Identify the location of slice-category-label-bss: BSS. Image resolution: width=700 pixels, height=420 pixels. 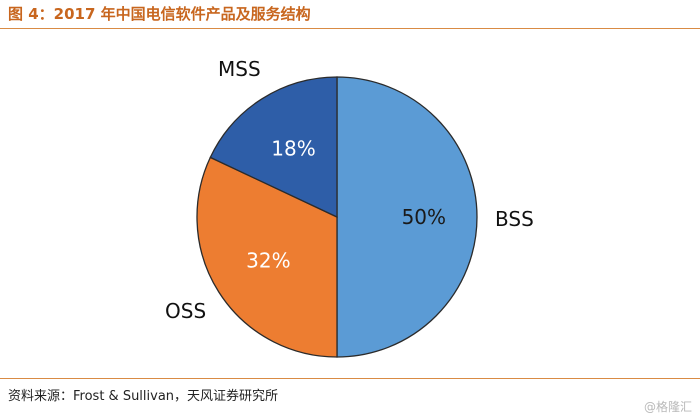
(514, 219).